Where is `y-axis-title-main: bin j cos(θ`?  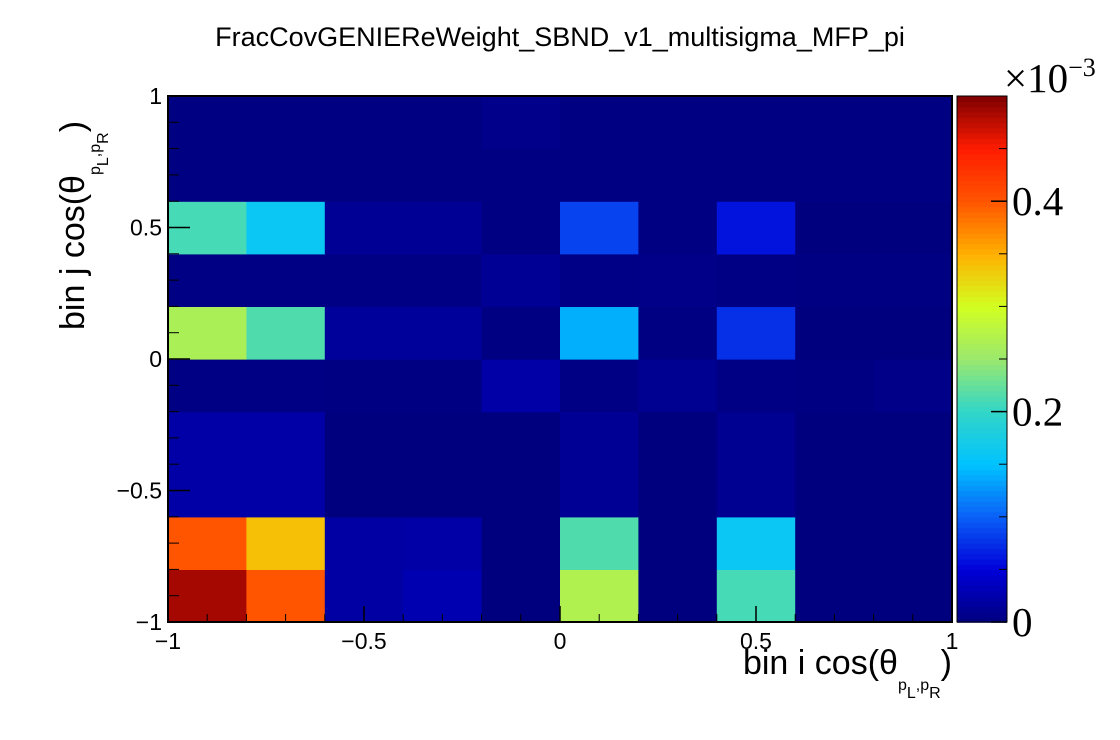 y-axis-title-main: bin j cos(θ is located at coordinates (73, 252).